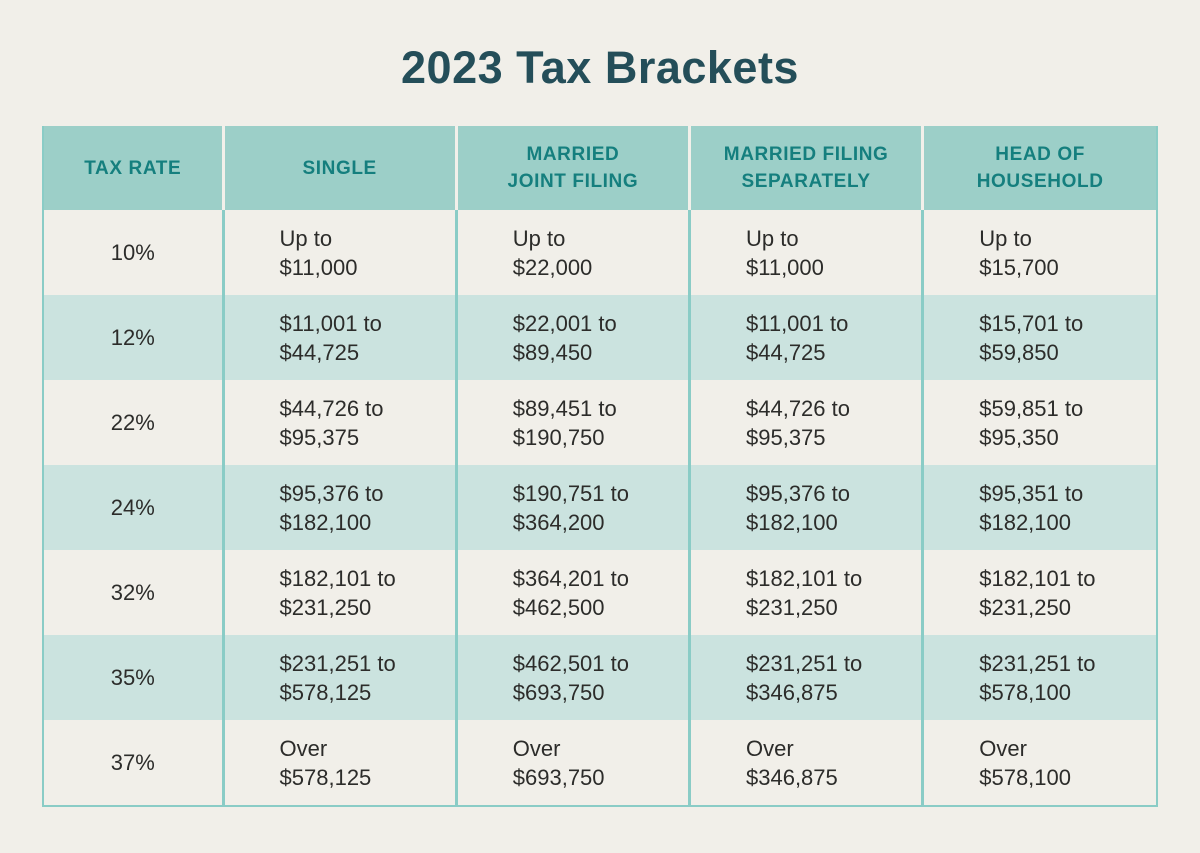  I want to click on column-header-single: SINGLE, so click(339, 168).